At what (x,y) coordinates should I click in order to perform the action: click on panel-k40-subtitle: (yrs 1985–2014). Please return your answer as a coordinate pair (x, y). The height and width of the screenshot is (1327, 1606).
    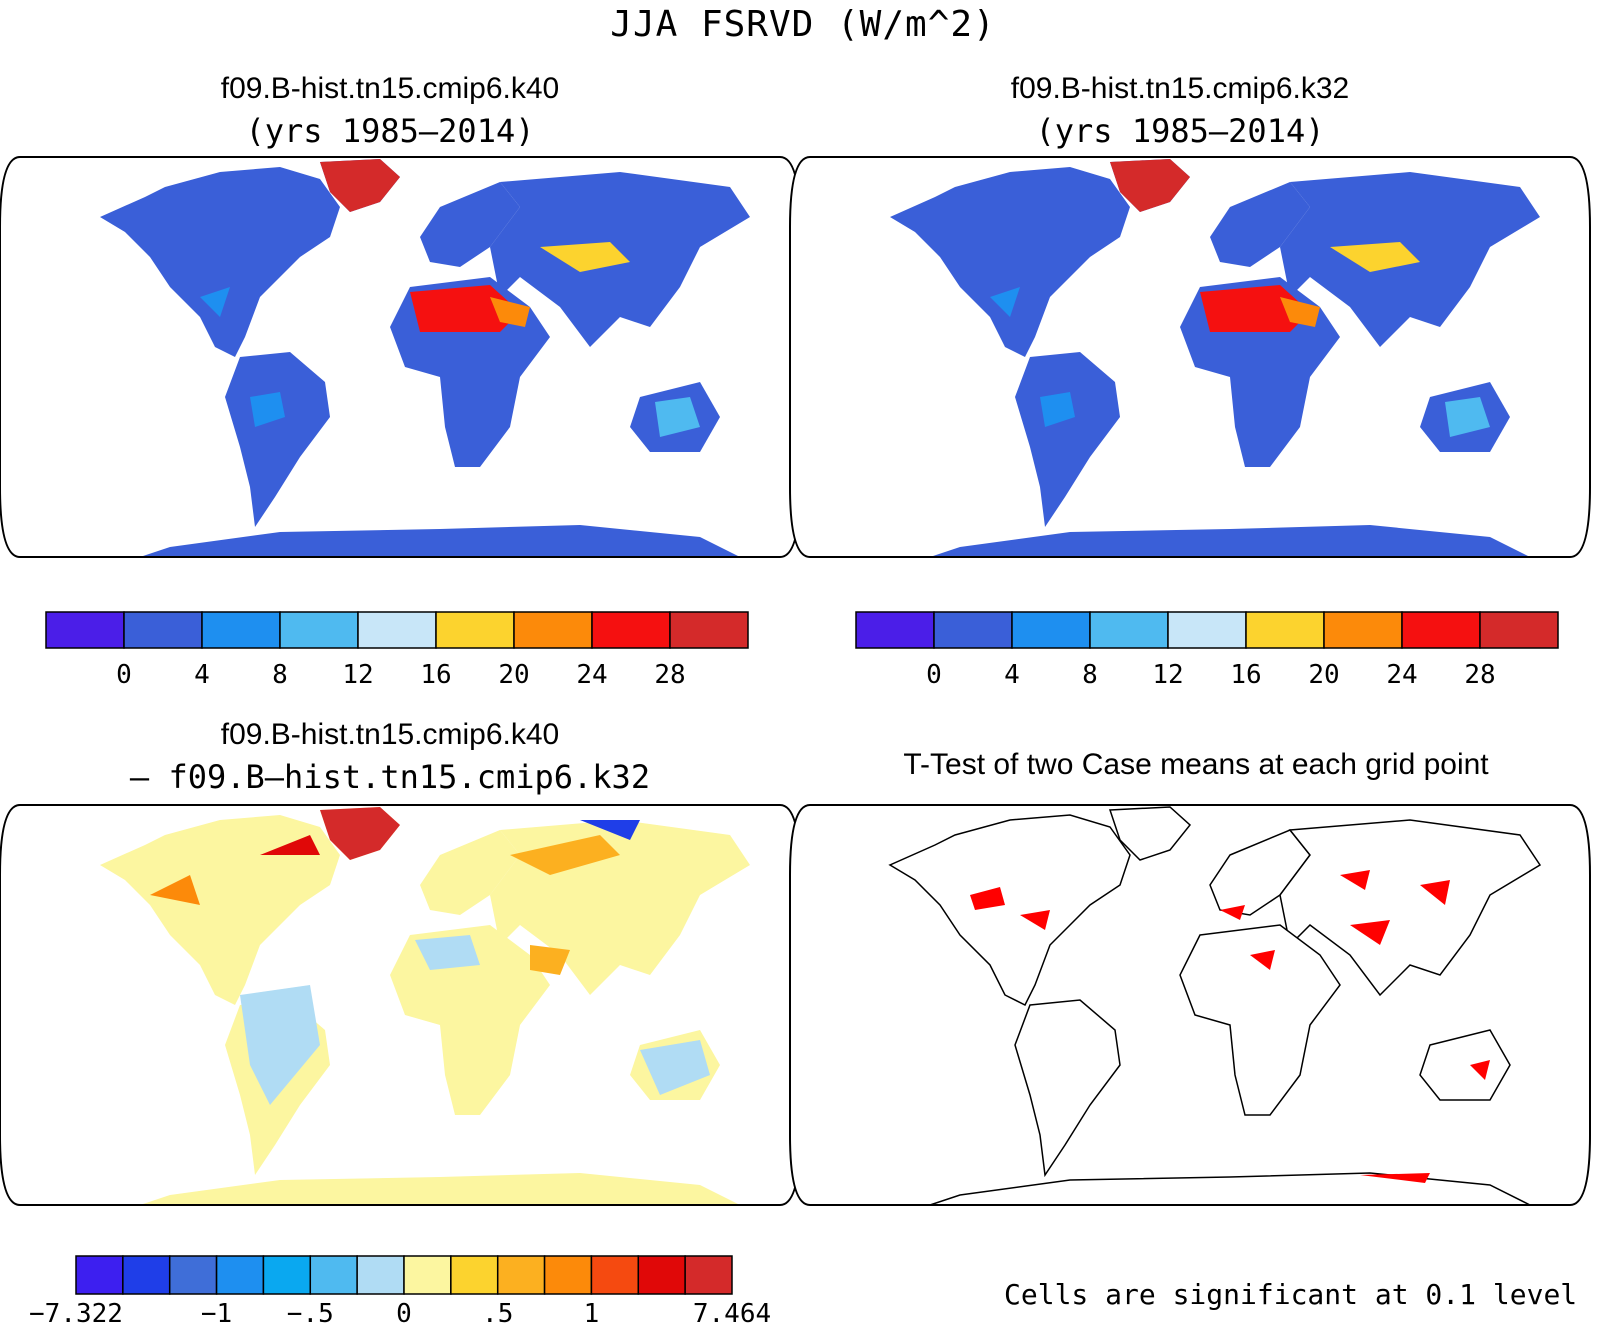
    Looking at the image, I should click on (390, 131).